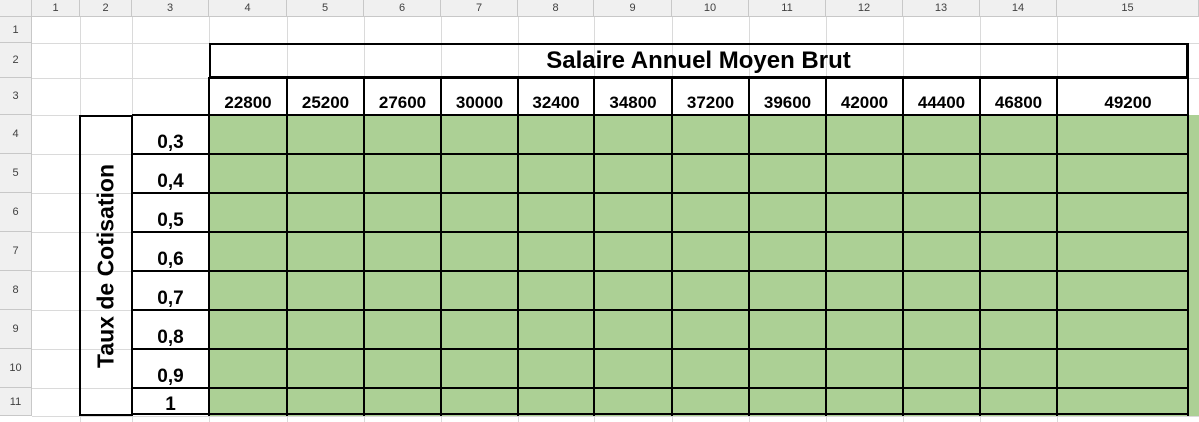 Image resolution: width=1199 pixels, height=422 pixels. What do you see at coordinates (325, 8) in the screenshot?
I see `column-header: 5` at bounding box center [325, 8].